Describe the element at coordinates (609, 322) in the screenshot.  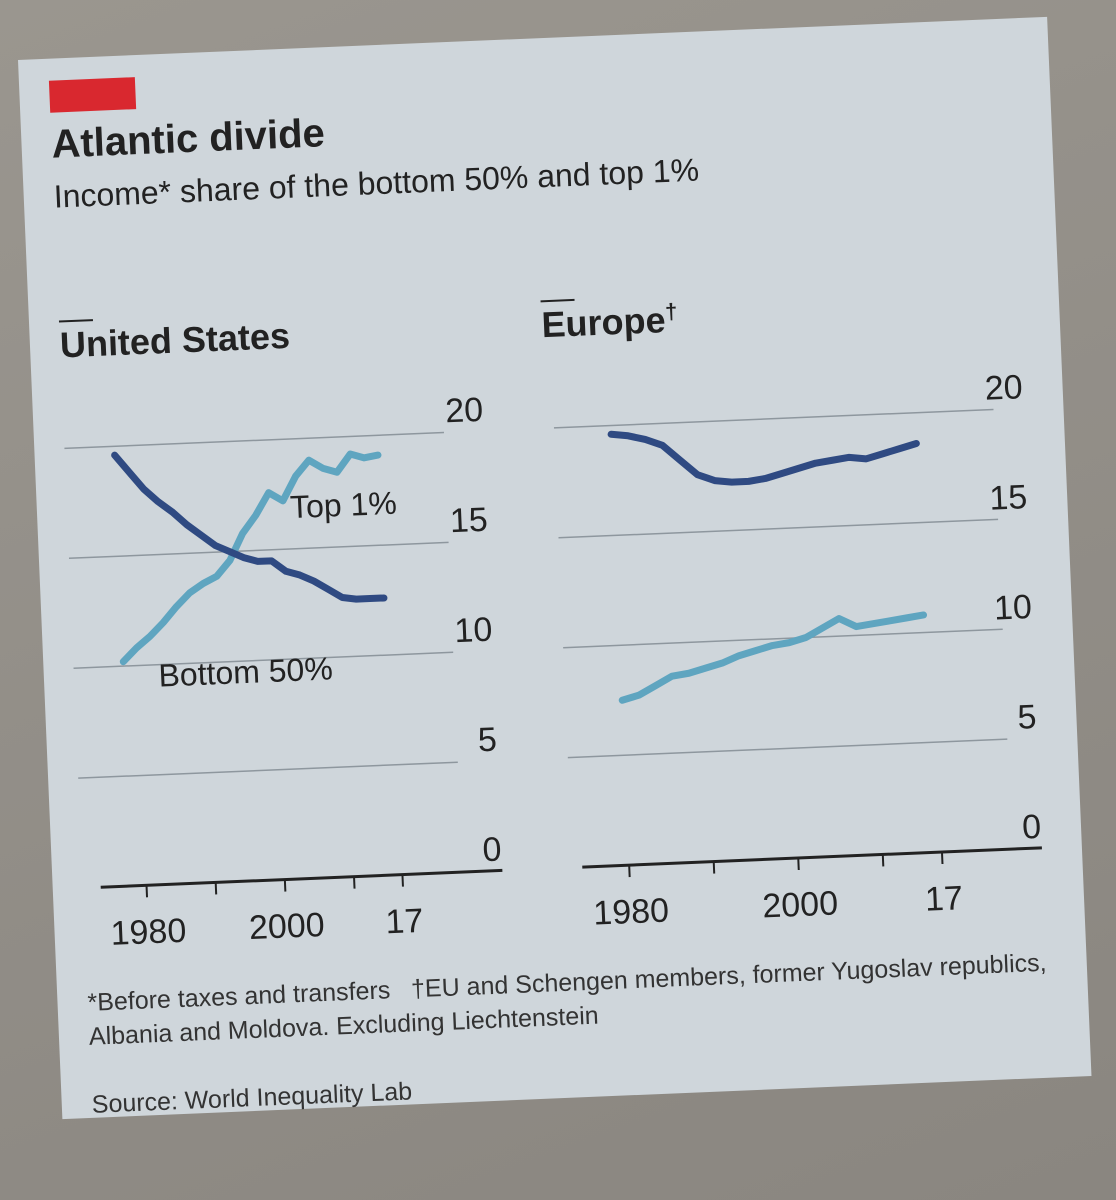
I see `panel-title-europe: Europe†` at that location.